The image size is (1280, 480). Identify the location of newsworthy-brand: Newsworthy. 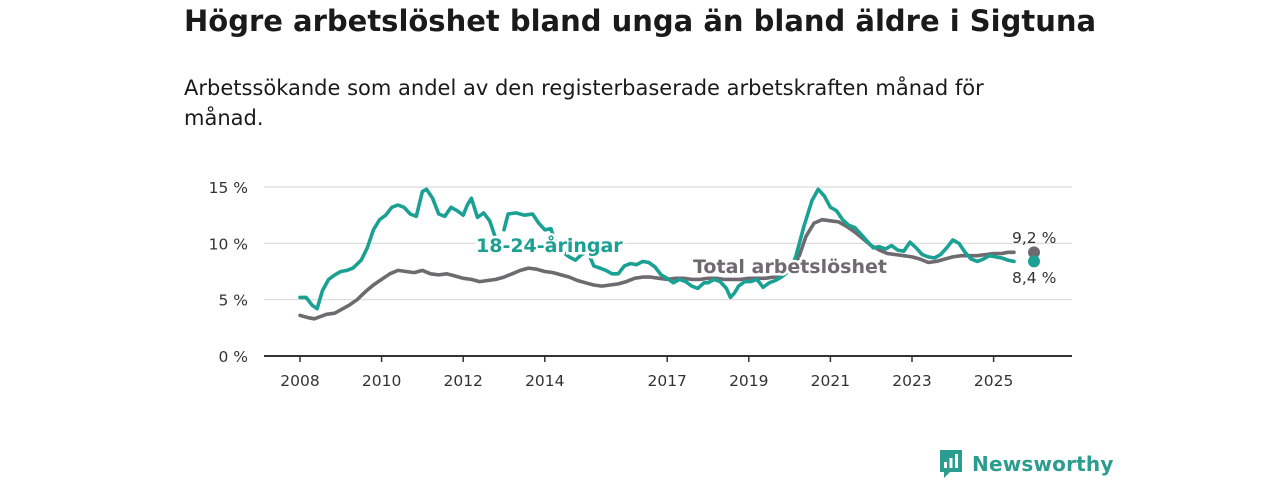
(1026, 464).